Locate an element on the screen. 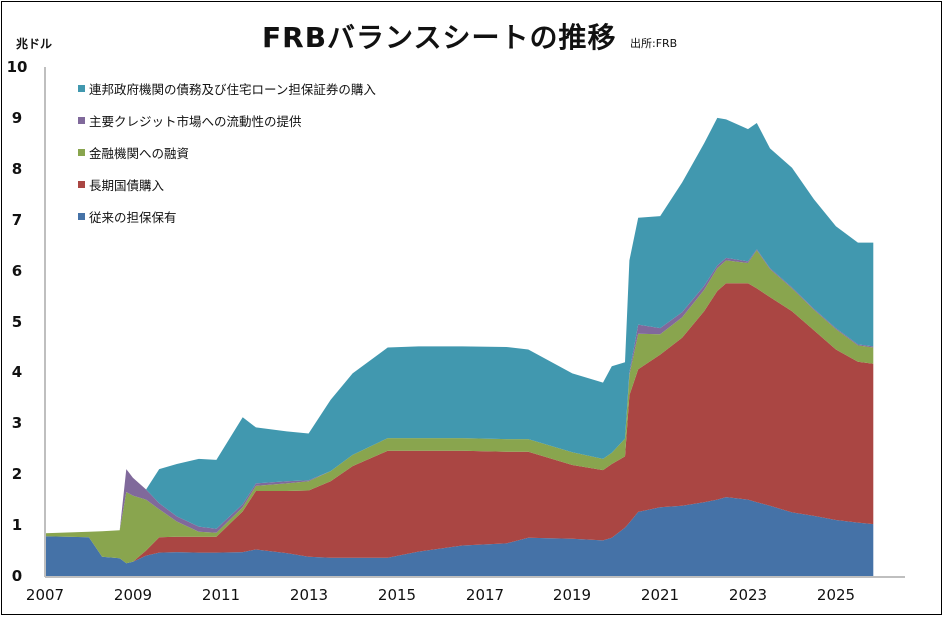 This screenshot has height=618, width=945. chart-title: FRBバランスシートの推移 is located at coordinates (439, 37).